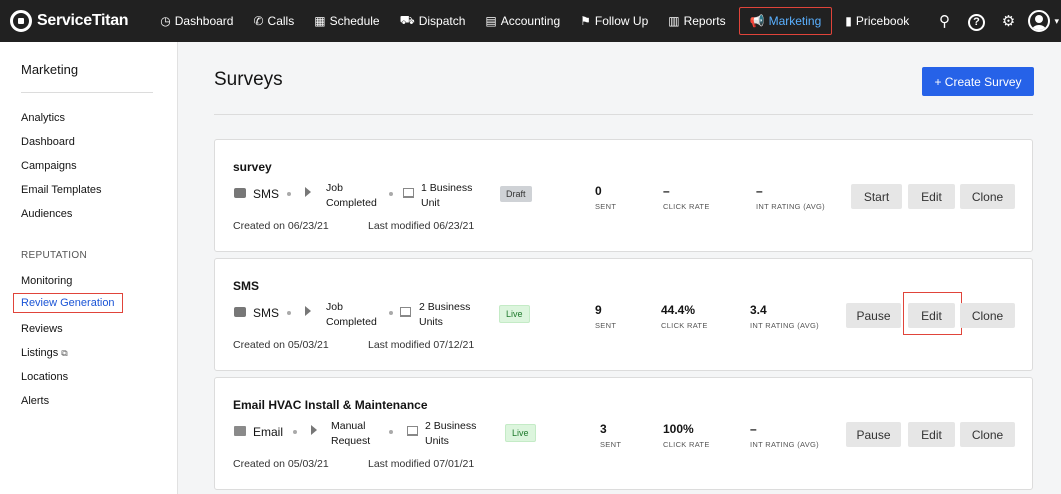  Describe the element at coordinates (686, 197) in the screenshot. I see `metric-click-rate: – CLICK RATE` at that location.